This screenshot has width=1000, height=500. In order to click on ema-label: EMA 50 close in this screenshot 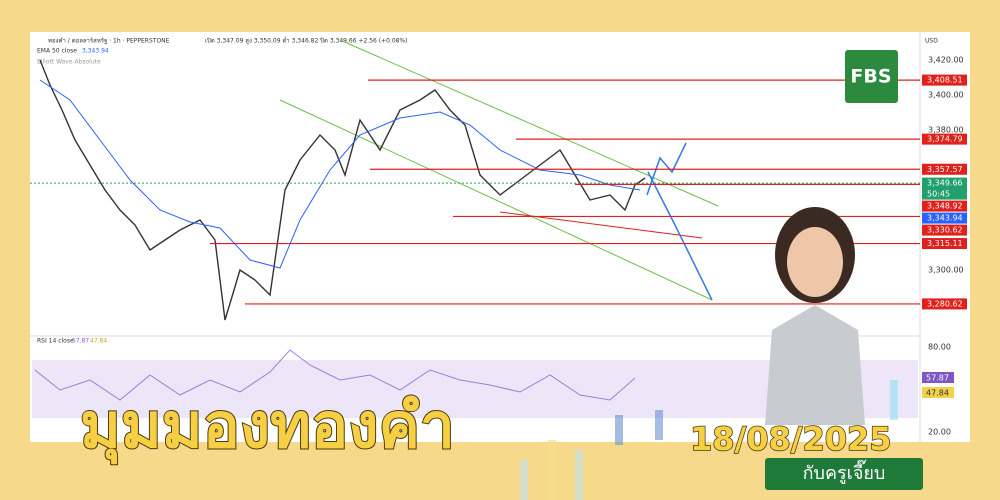, I will do `click(57, 51)`.